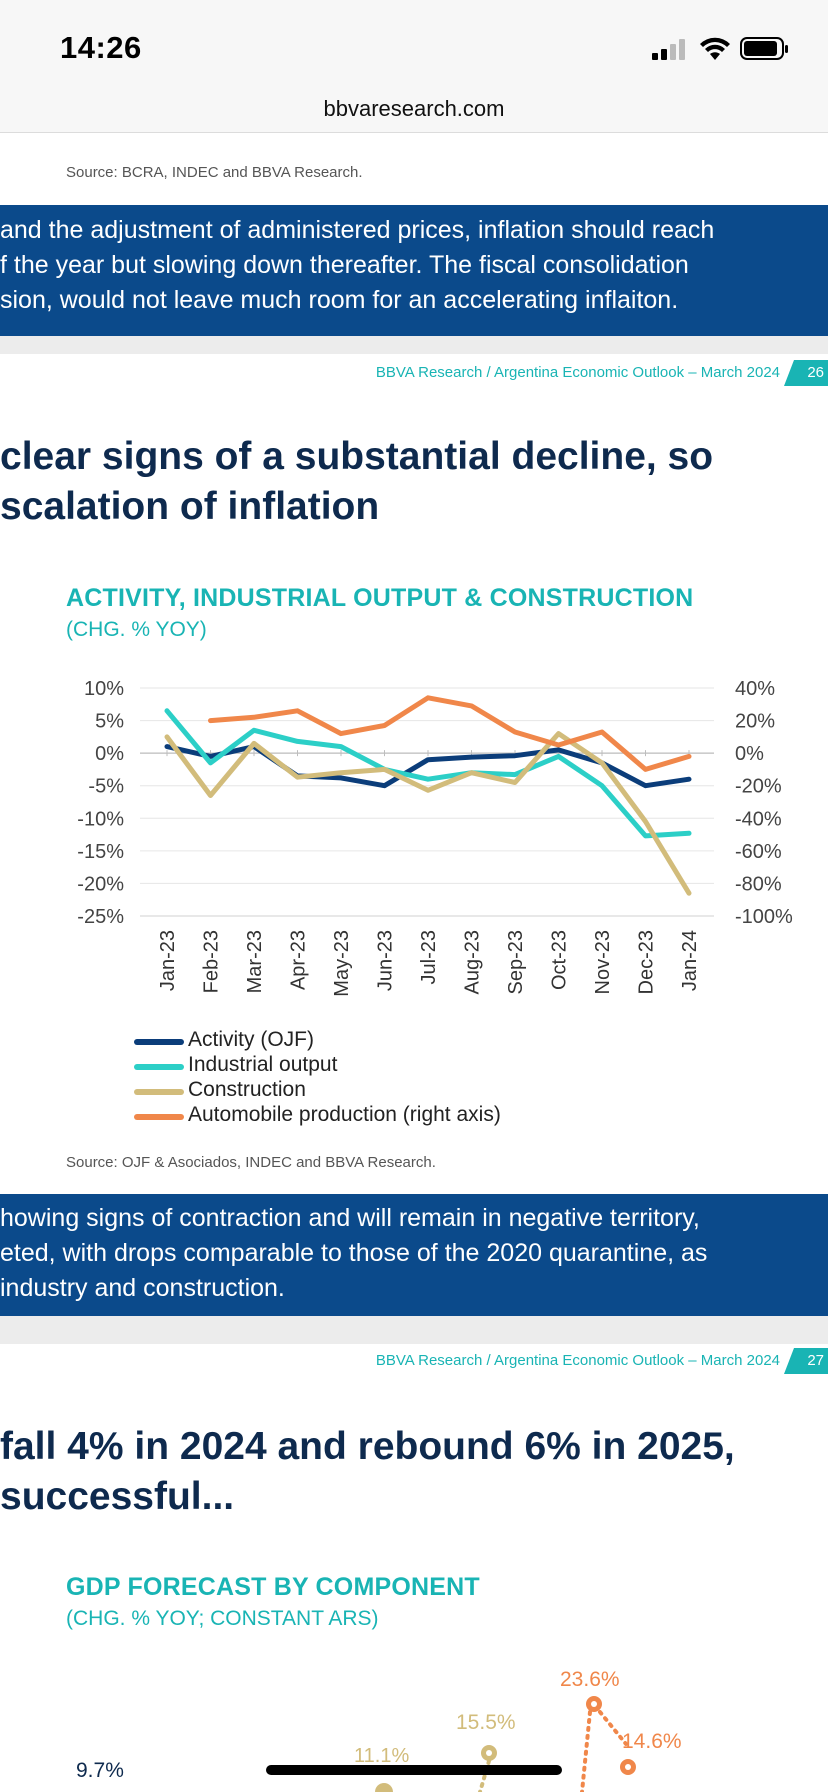 The image size is (828, 1792). What do you see at coordinates (414, 1770) in the screenshot?
I see `home-indicator` at bounding box center [414, 1770].